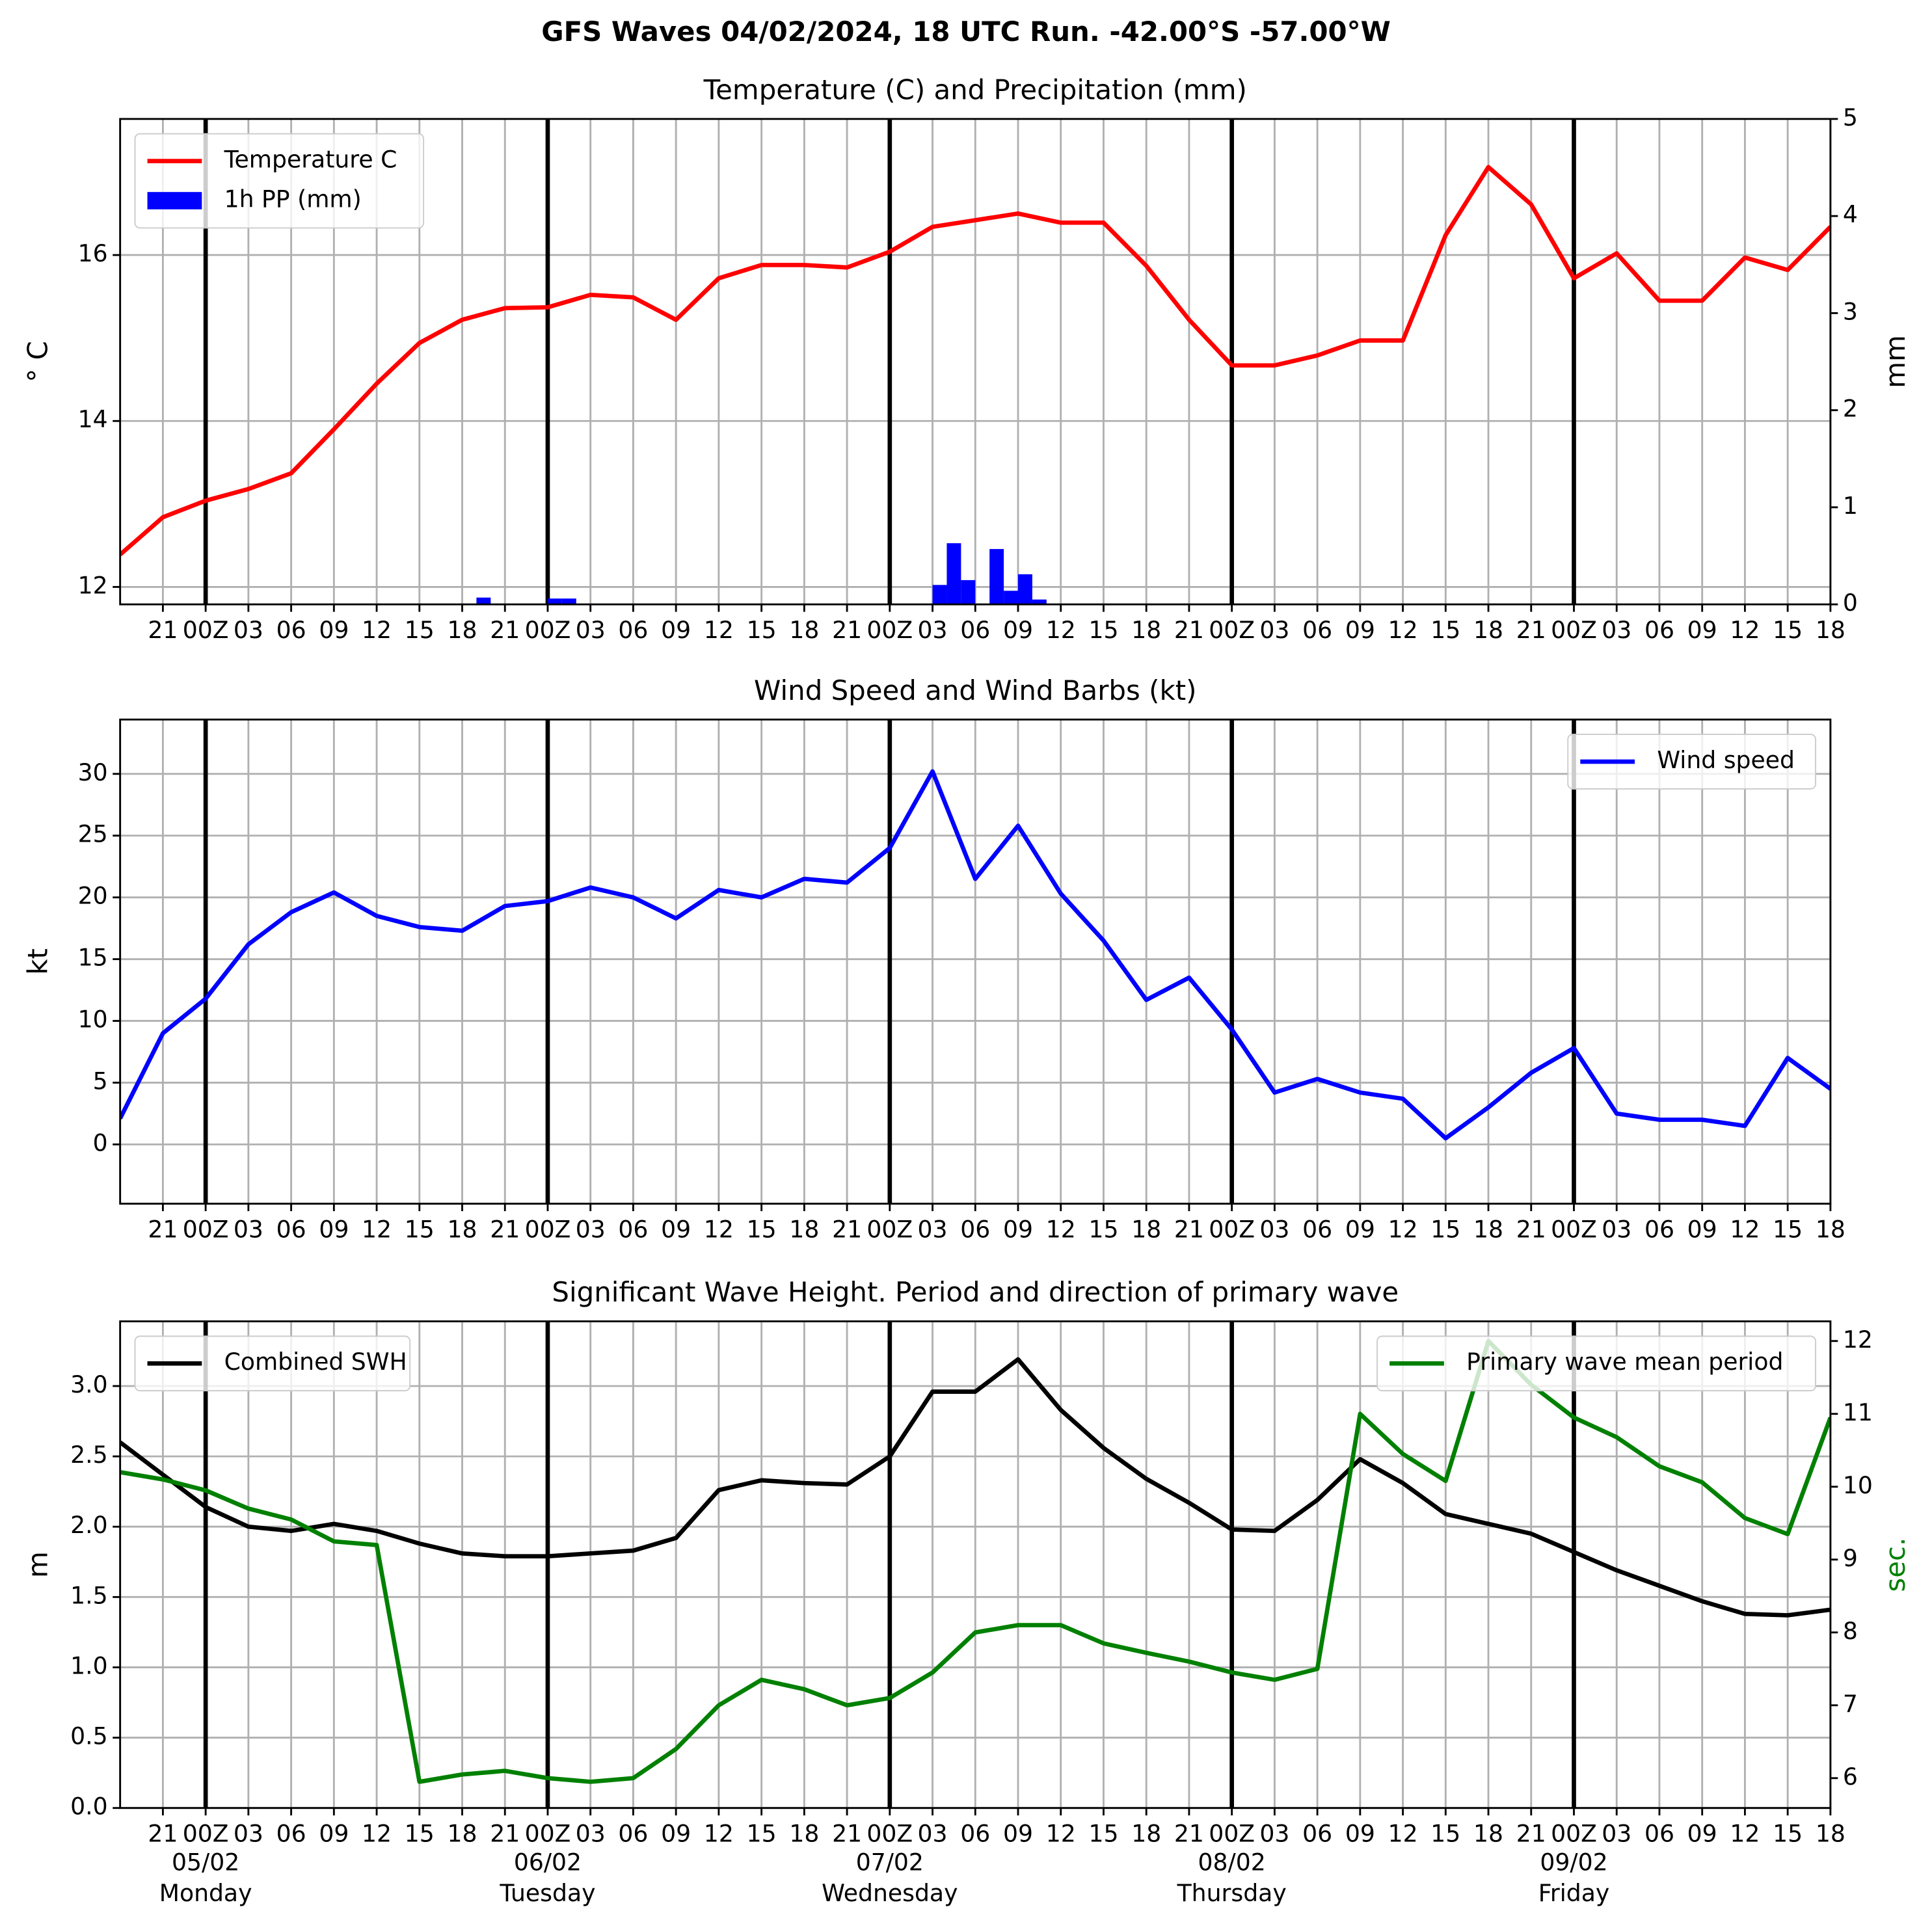 This screenshot has height=1922, width=1932. What do you see at coordinates (1574, 1893) in the screenshot?
I see `day-name: Friday` at bounding box center [1574, 1893].